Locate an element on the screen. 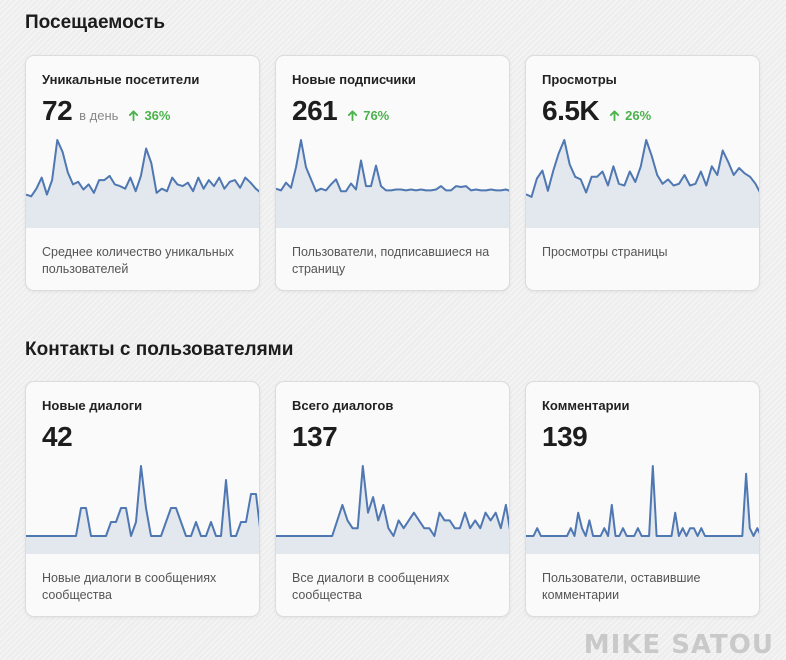 This screenshot has width=786, height=660. card-title: Просмотры is located at coordinates (579, 79).